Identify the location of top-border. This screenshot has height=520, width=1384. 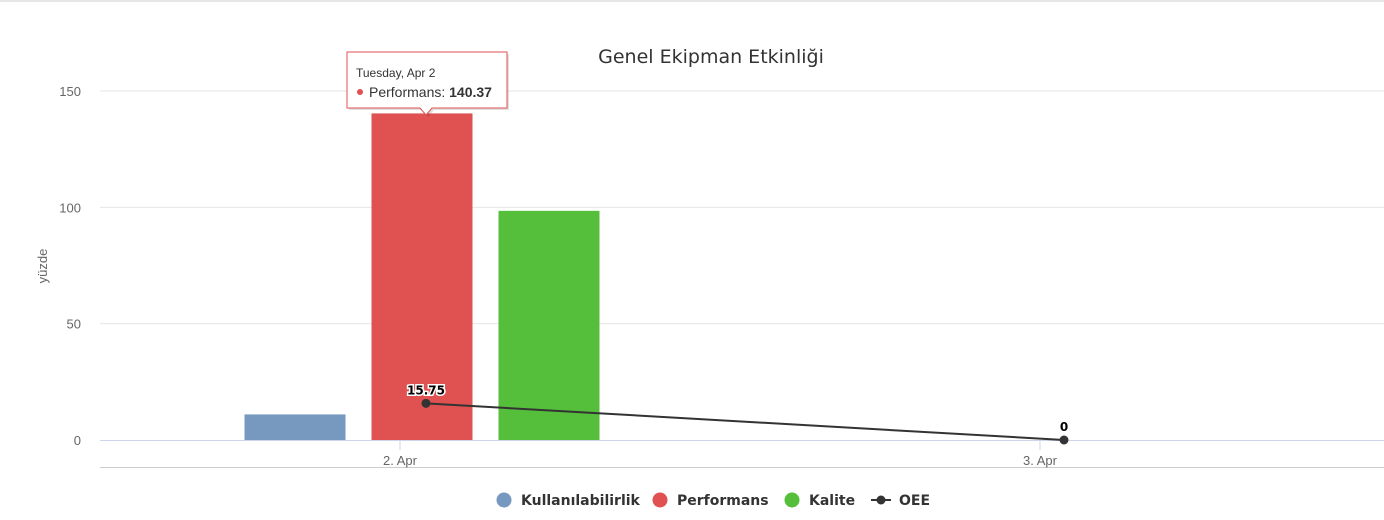
(692, 1).